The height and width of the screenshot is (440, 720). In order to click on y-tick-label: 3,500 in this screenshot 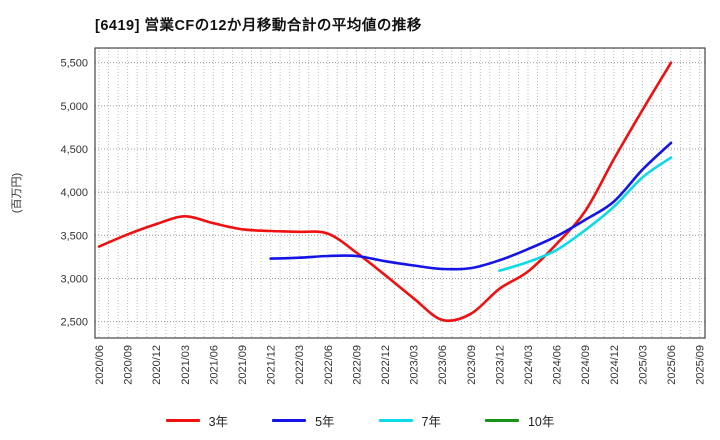, I will do `click(74, 236)`.